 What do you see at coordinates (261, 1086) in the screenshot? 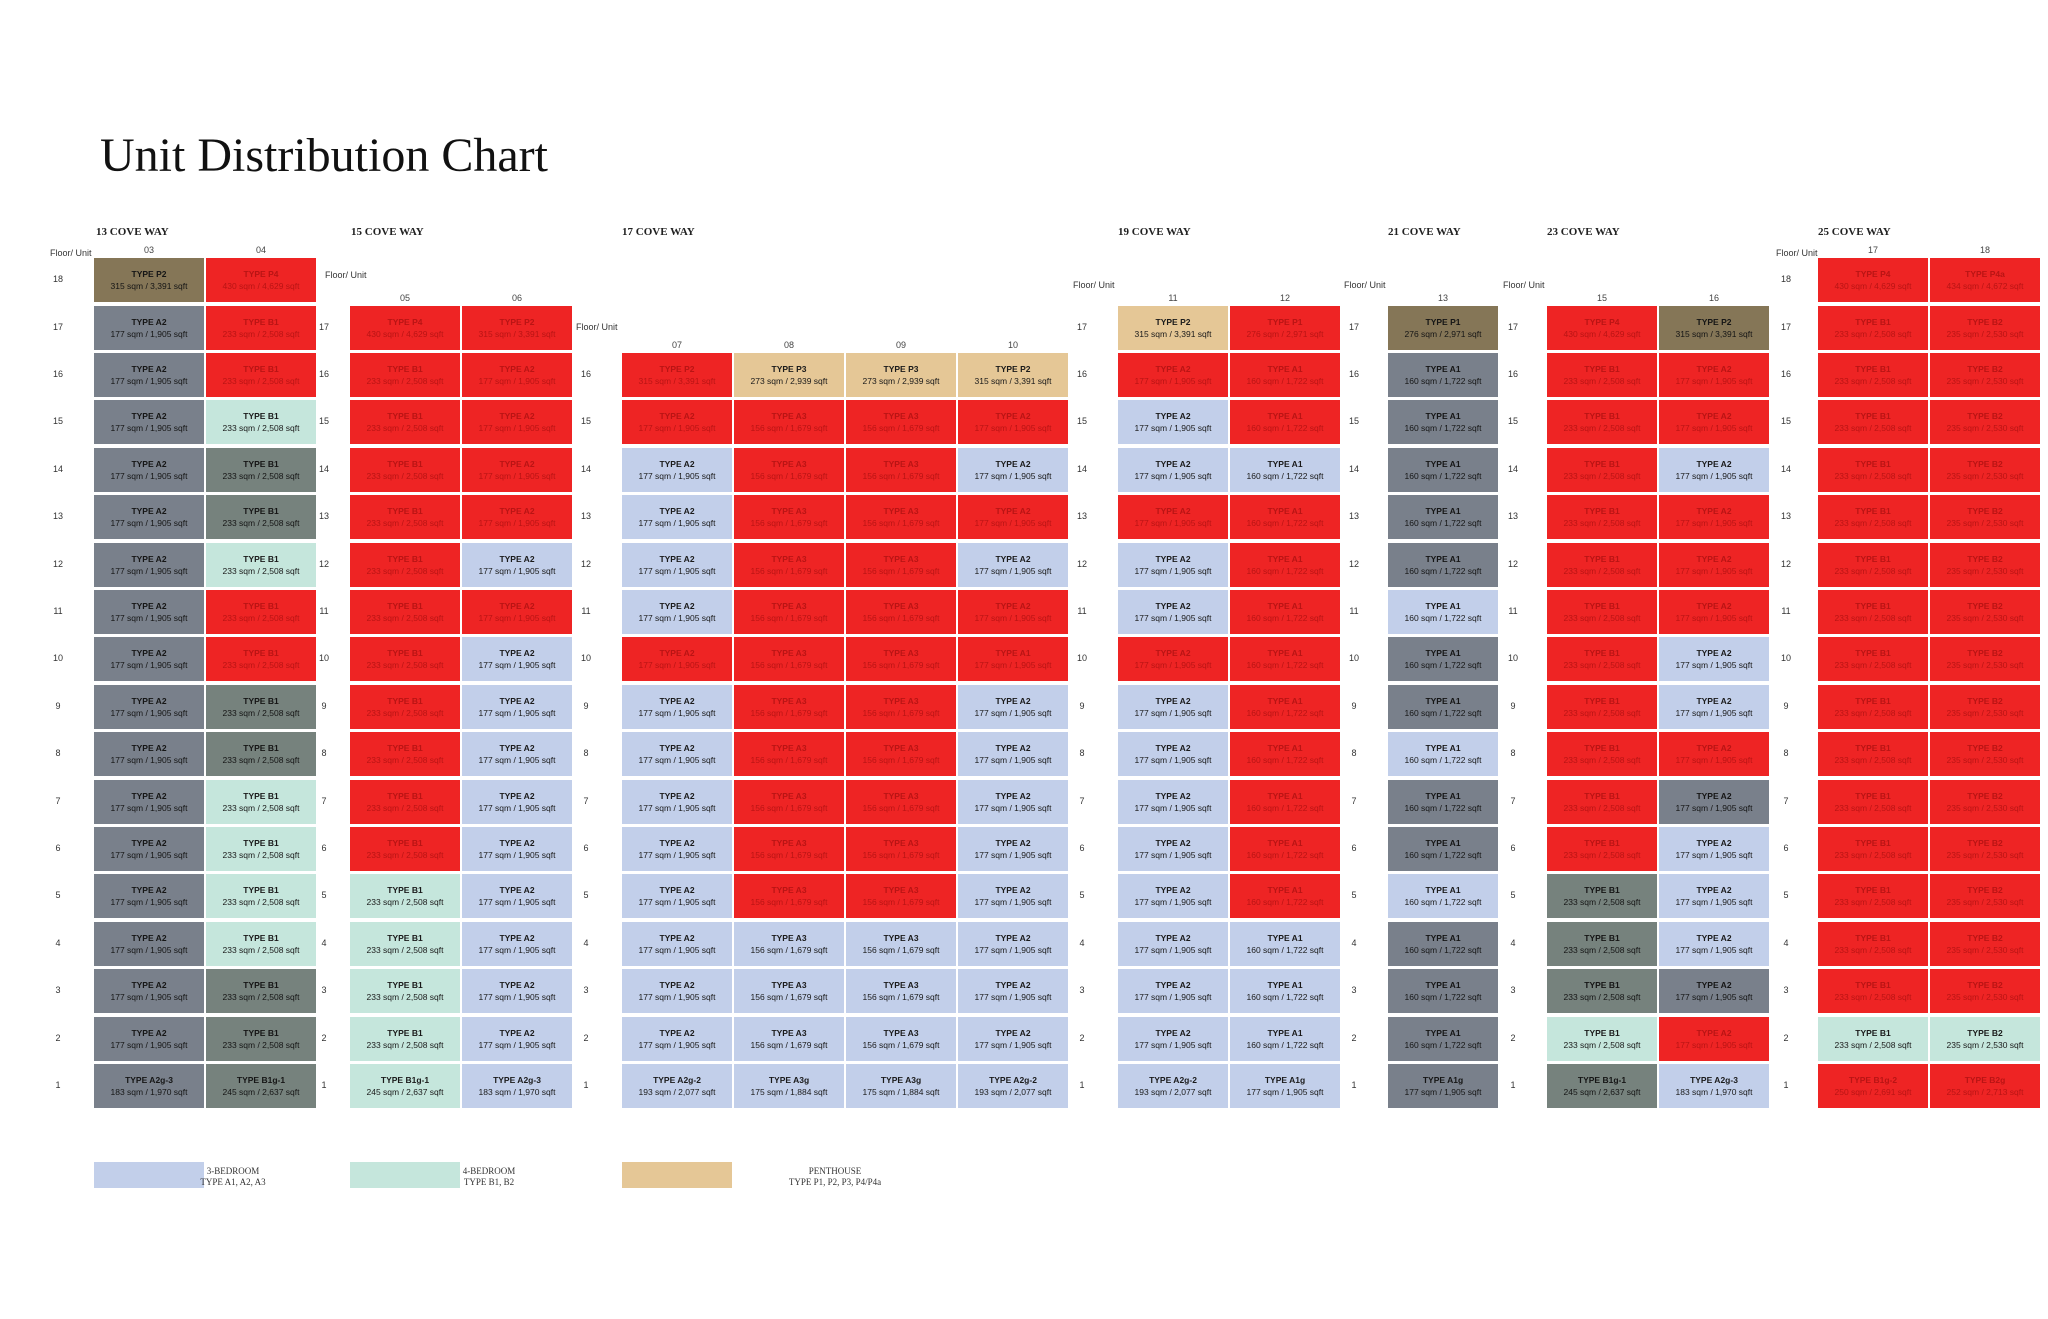
I see `unit-cell: TYPE B1g-1 245 sqm / 2,637 sqft` at bounding box center [261, 1086].